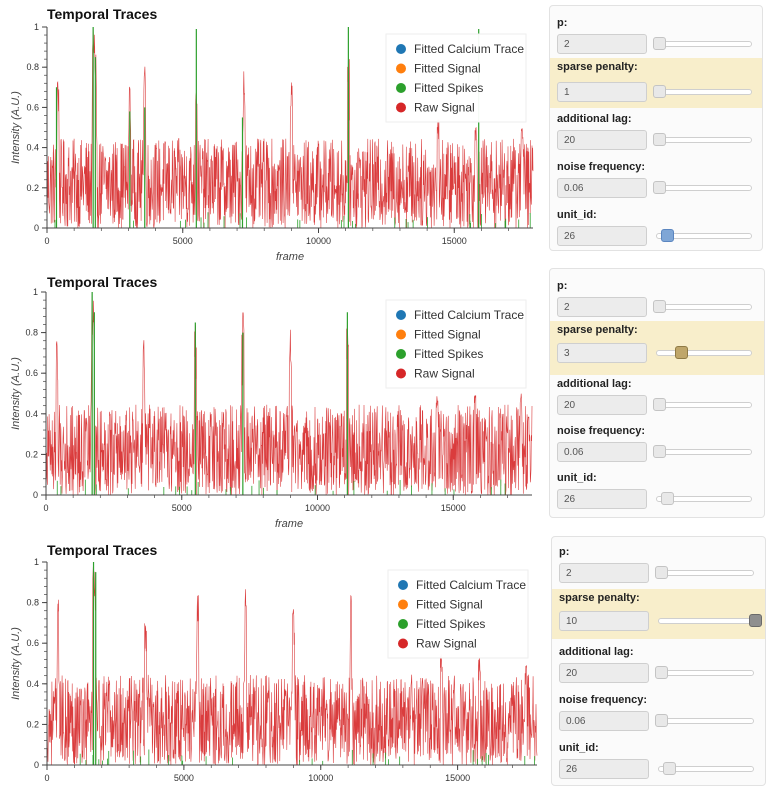  Describe the element at coordinates (289, 524) in the screenshot. I see `x-axis-label: frame` at that location.